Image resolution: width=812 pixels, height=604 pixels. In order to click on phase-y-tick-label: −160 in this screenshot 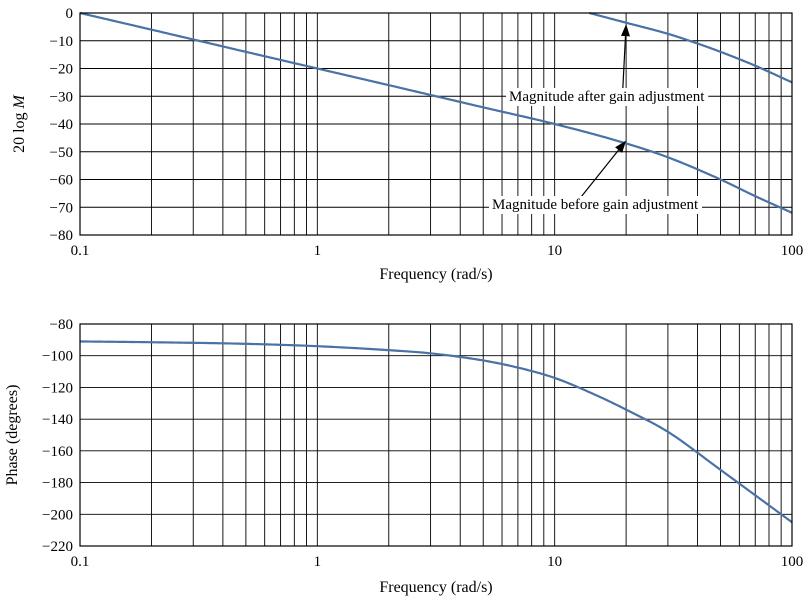, I will do `click(57, 452)`.